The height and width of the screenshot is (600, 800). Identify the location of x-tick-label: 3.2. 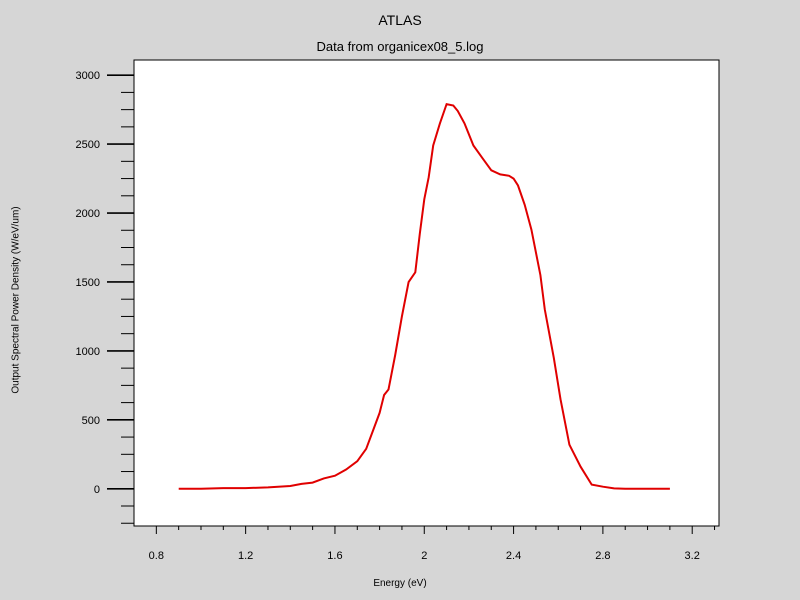
(692, 556).